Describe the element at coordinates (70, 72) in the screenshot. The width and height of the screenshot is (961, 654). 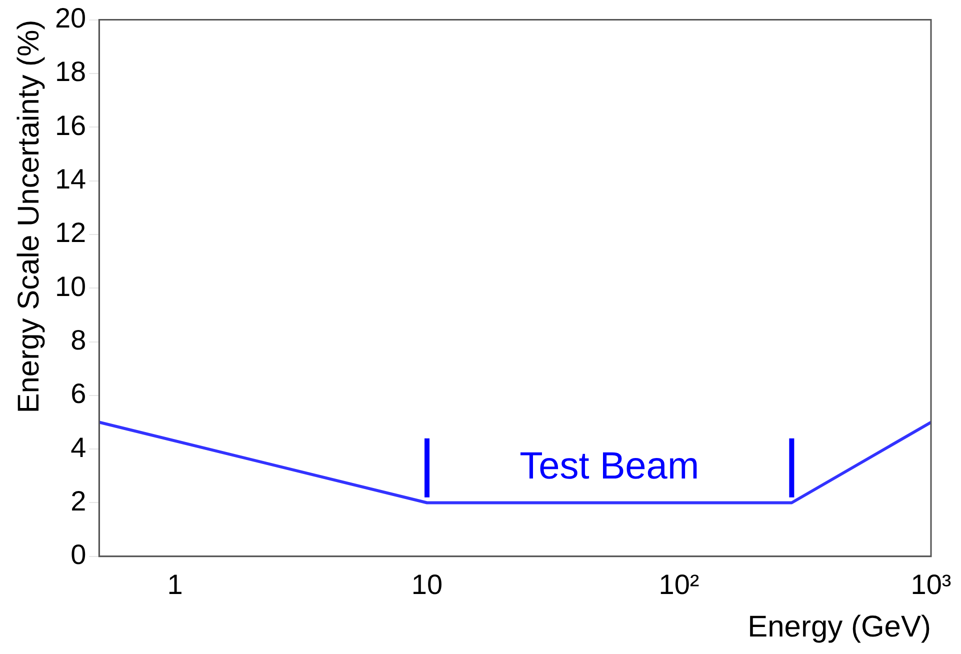
I see `y-tick-label: 18` at that location.